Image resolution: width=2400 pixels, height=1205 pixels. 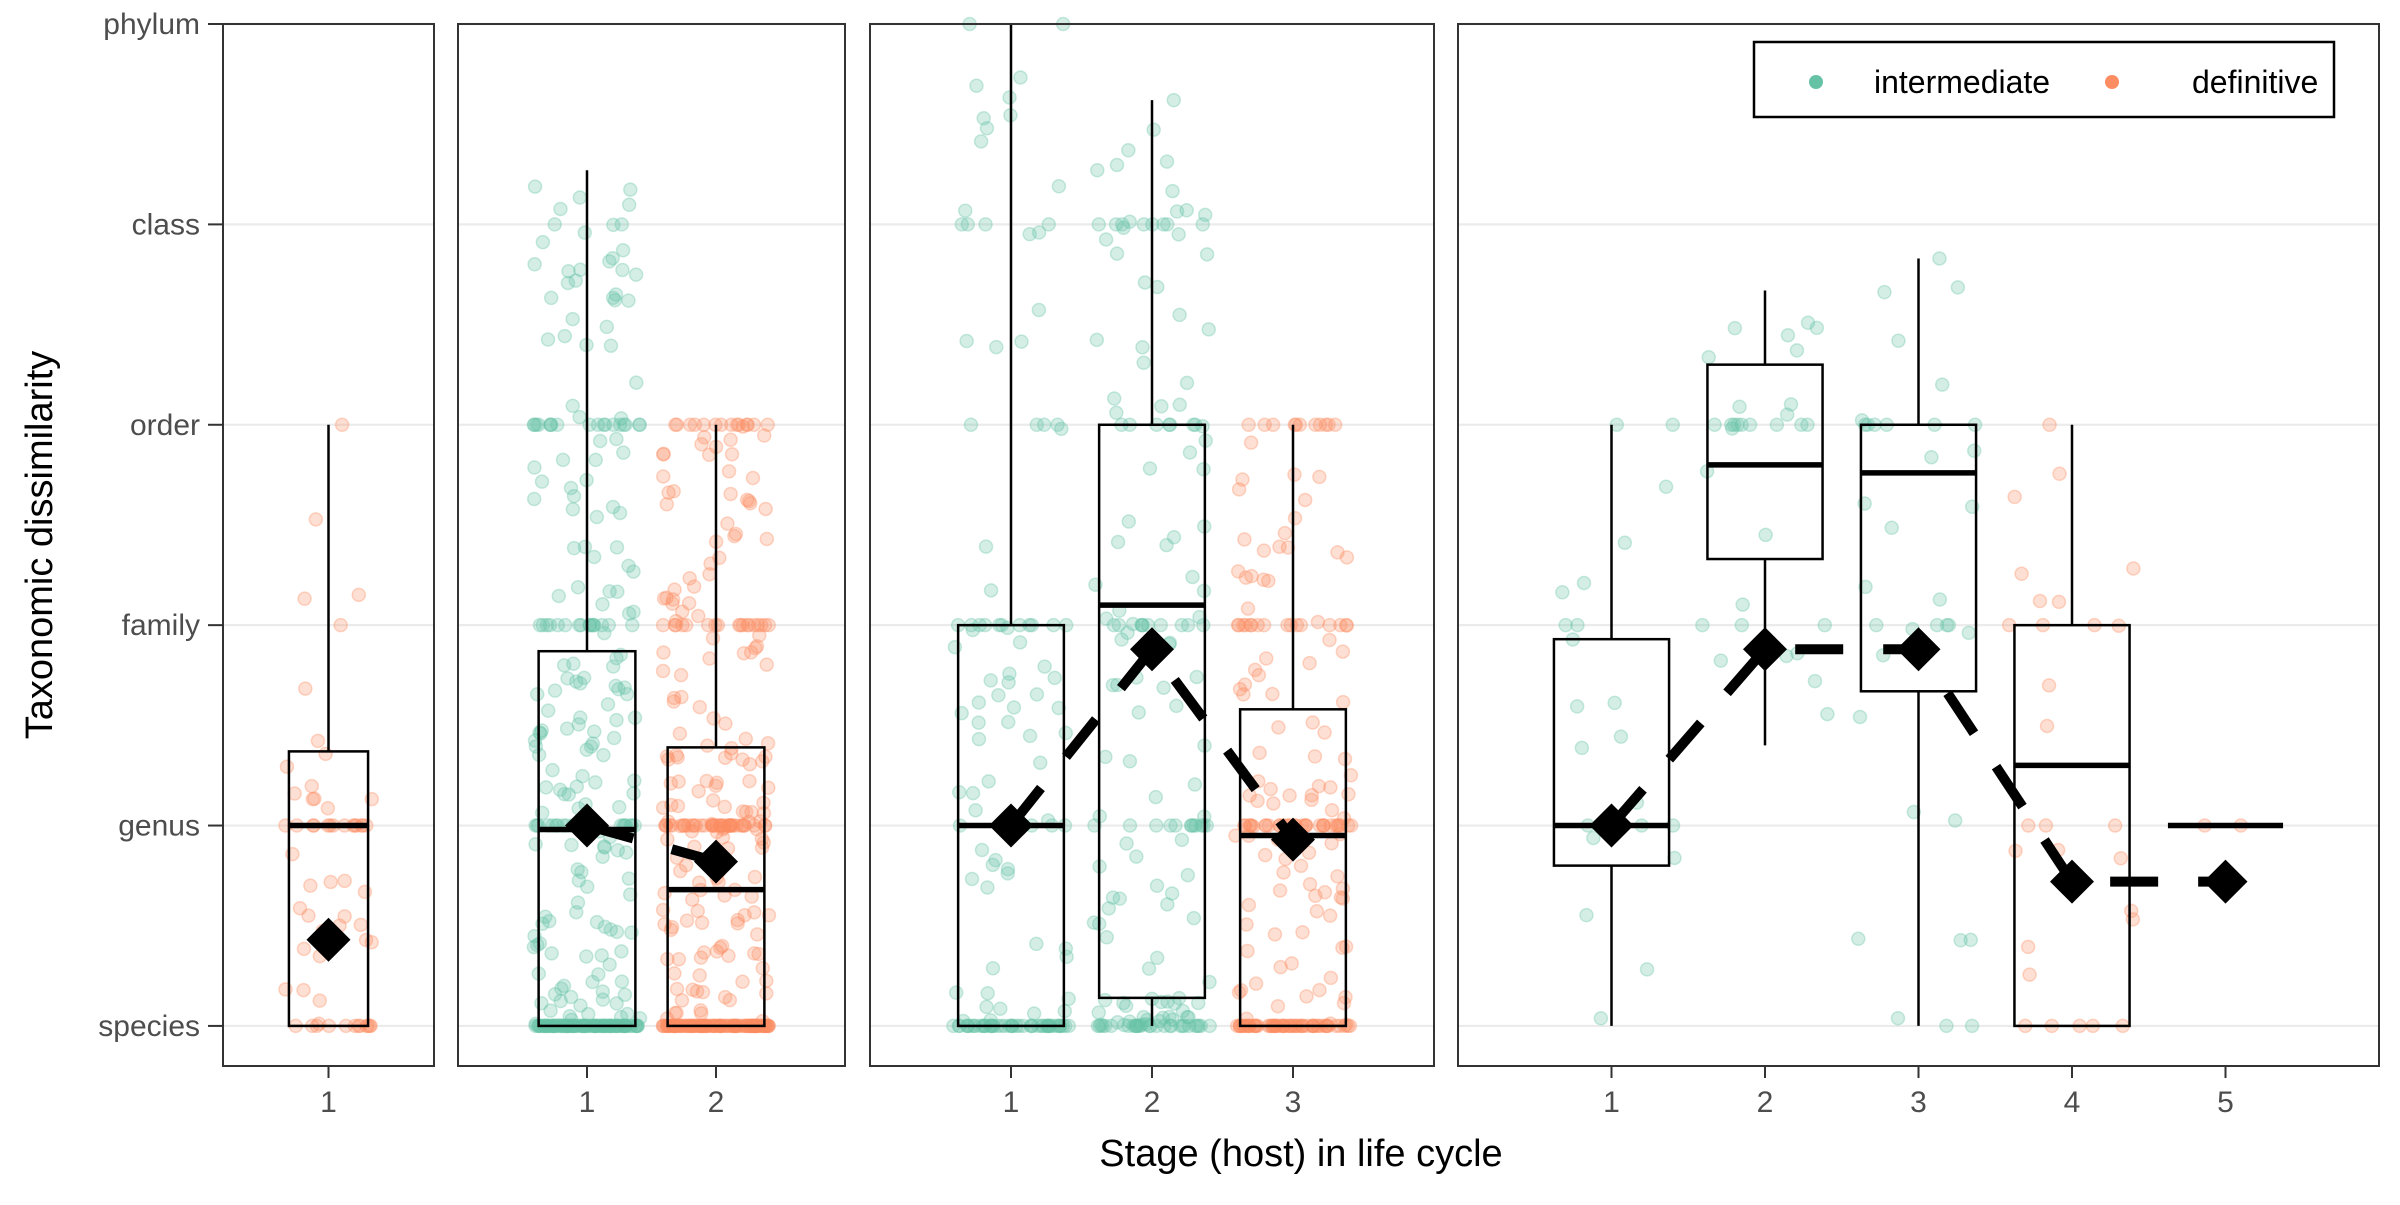 What do you see at coordinates (161, 625) in the screenshot?
I see `y-tick-label-family: family` at bounding box center [161, 625].